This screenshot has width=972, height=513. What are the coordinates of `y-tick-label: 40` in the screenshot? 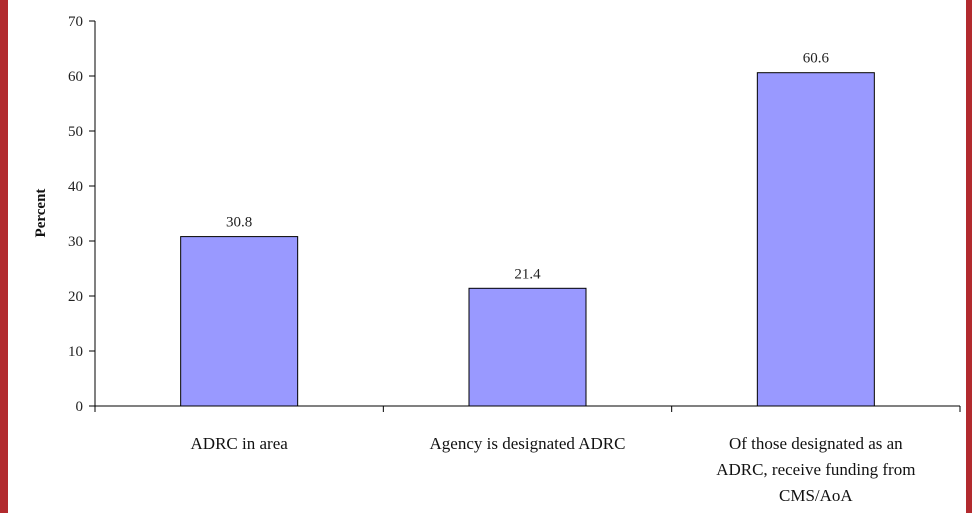 It's located at (75, 187).